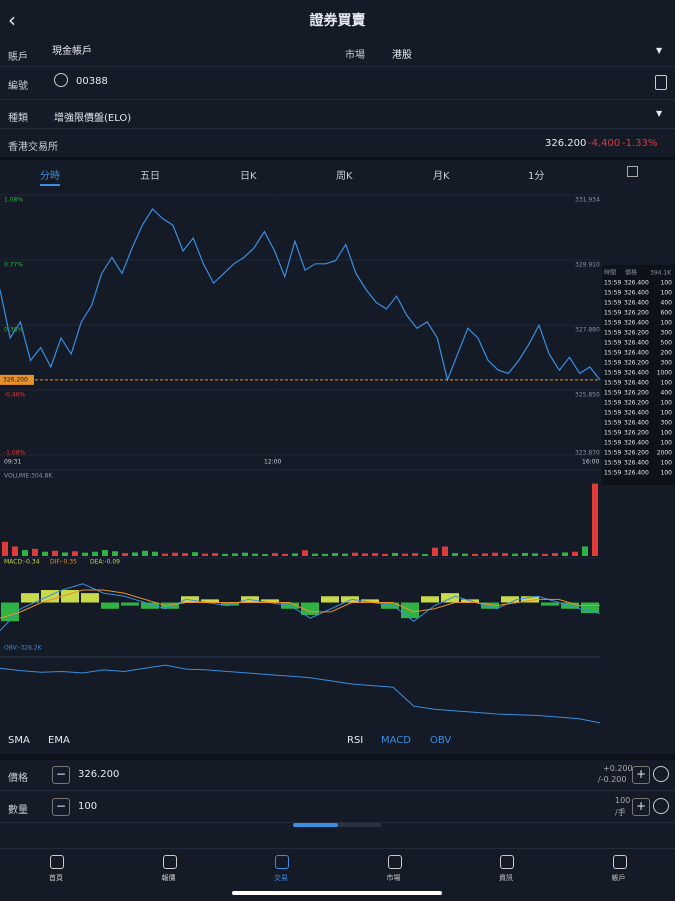 The height and width of the screenshot is (901, 675). What do you see at coordinates (396, 740) in the screenshot?
I see `indicator: MACD` at bounding box center [396, 740].